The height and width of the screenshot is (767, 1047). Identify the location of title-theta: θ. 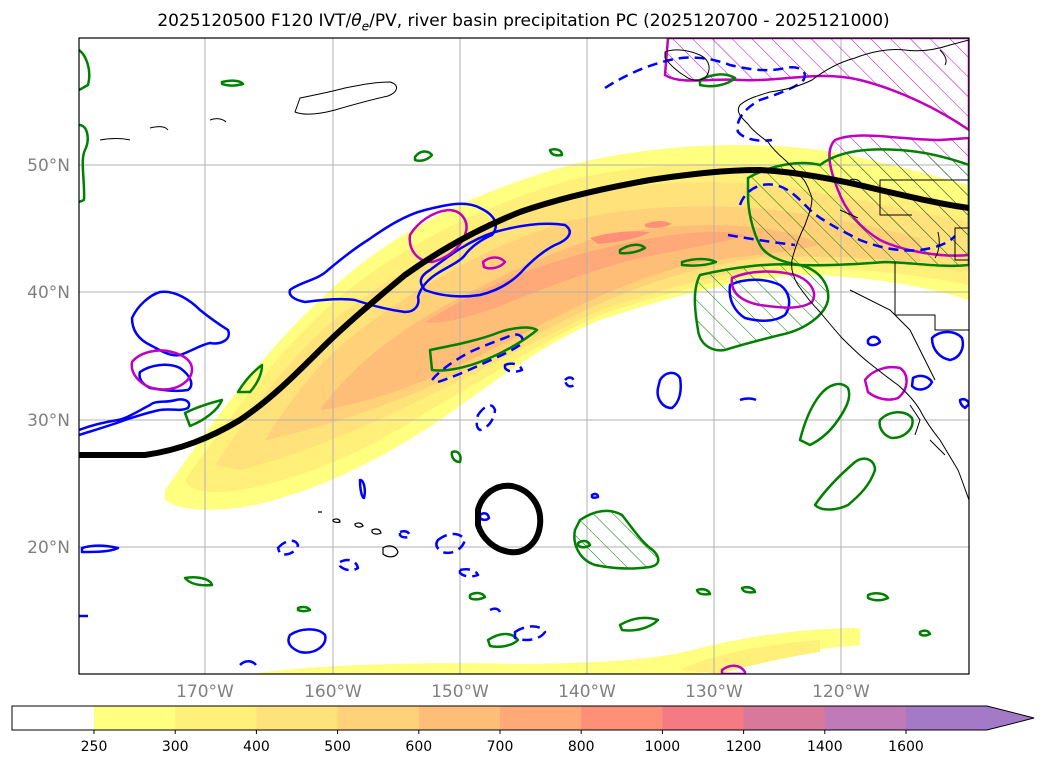
(356, 21).